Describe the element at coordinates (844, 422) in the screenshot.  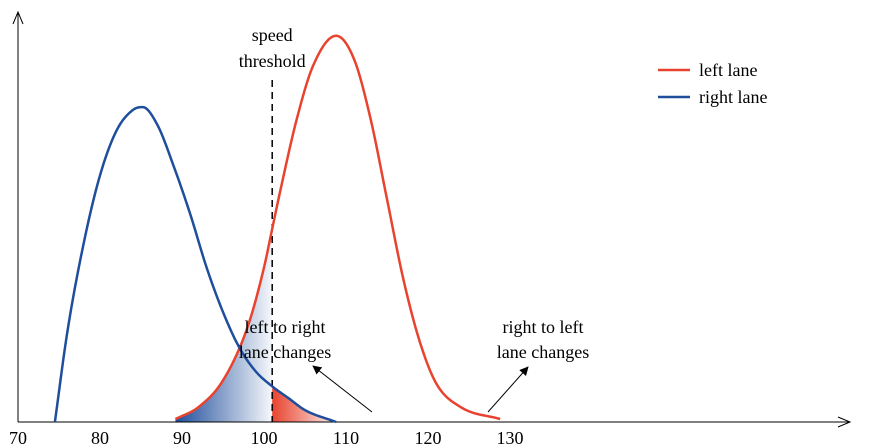
I see `x-axis-arrow-icon` at that location.